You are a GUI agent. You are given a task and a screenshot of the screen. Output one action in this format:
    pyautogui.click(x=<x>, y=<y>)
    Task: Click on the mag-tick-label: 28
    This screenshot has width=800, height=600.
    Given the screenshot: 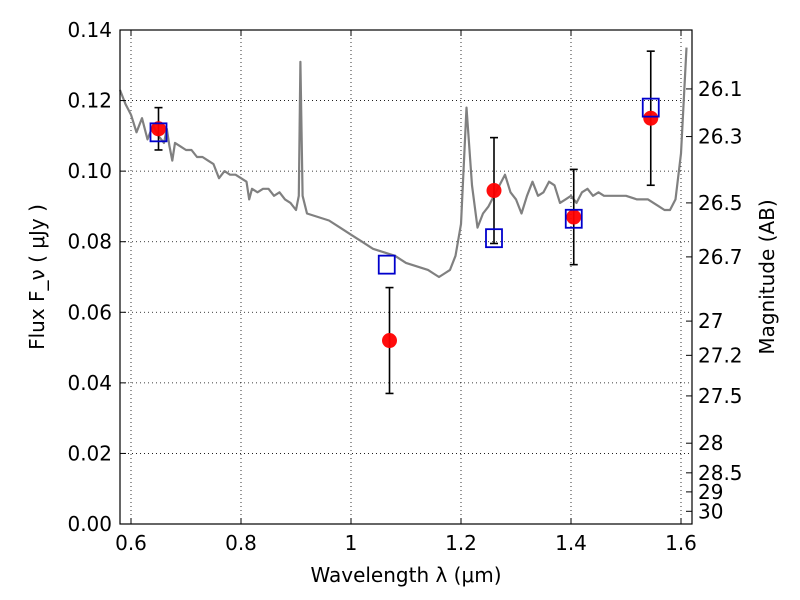 What is the action you would take?
    pyautogui.click(x=710, y=443)
    